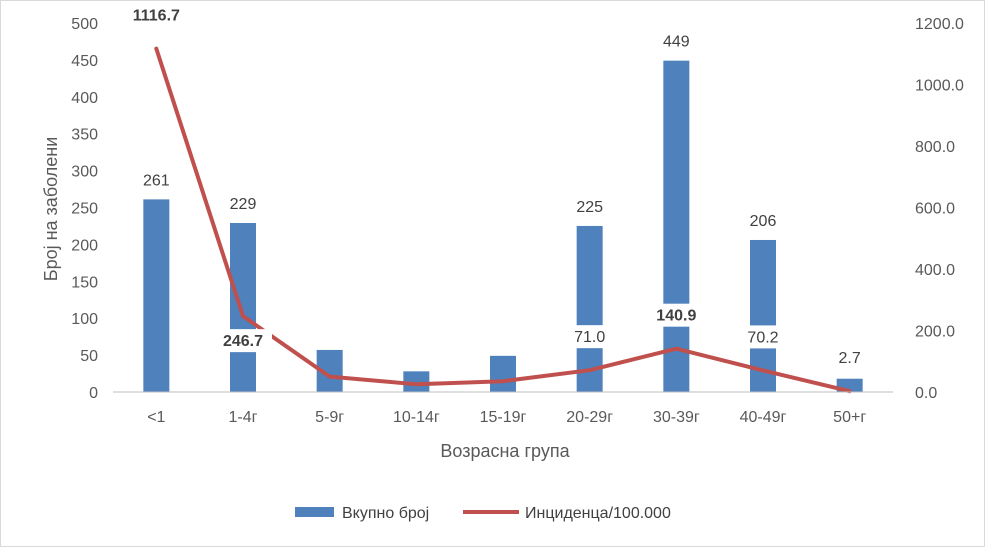 The width and height of the screenshot is (985, 551). I want to click on line-value-label: 246.7, so click(243, 341).